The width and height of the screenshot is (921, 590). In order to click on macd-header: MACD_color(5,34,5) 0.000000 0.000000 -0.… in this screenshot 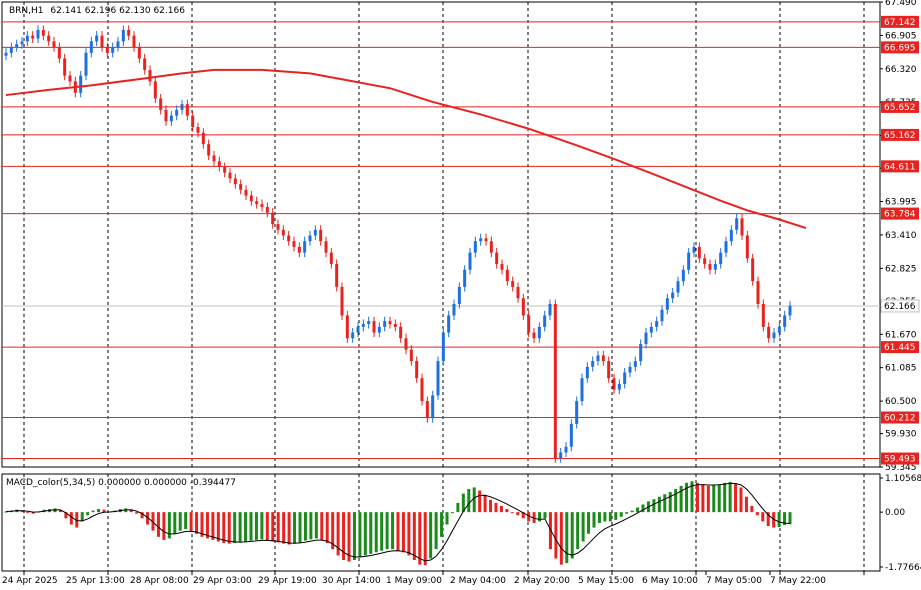, I will do `click(121, 483)`.